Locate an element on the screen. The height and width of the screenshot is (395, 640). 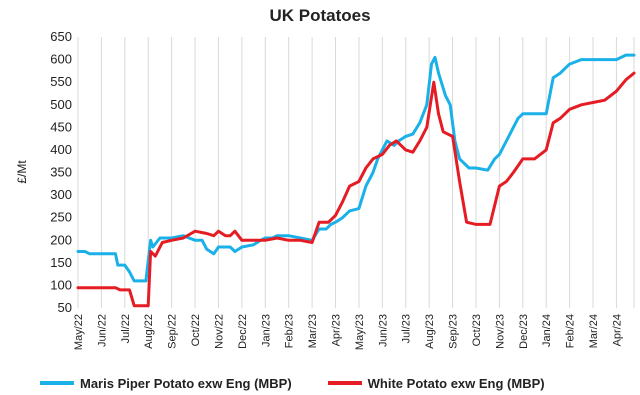
y-tick-label: 650 is located at coordinates (61, 36).